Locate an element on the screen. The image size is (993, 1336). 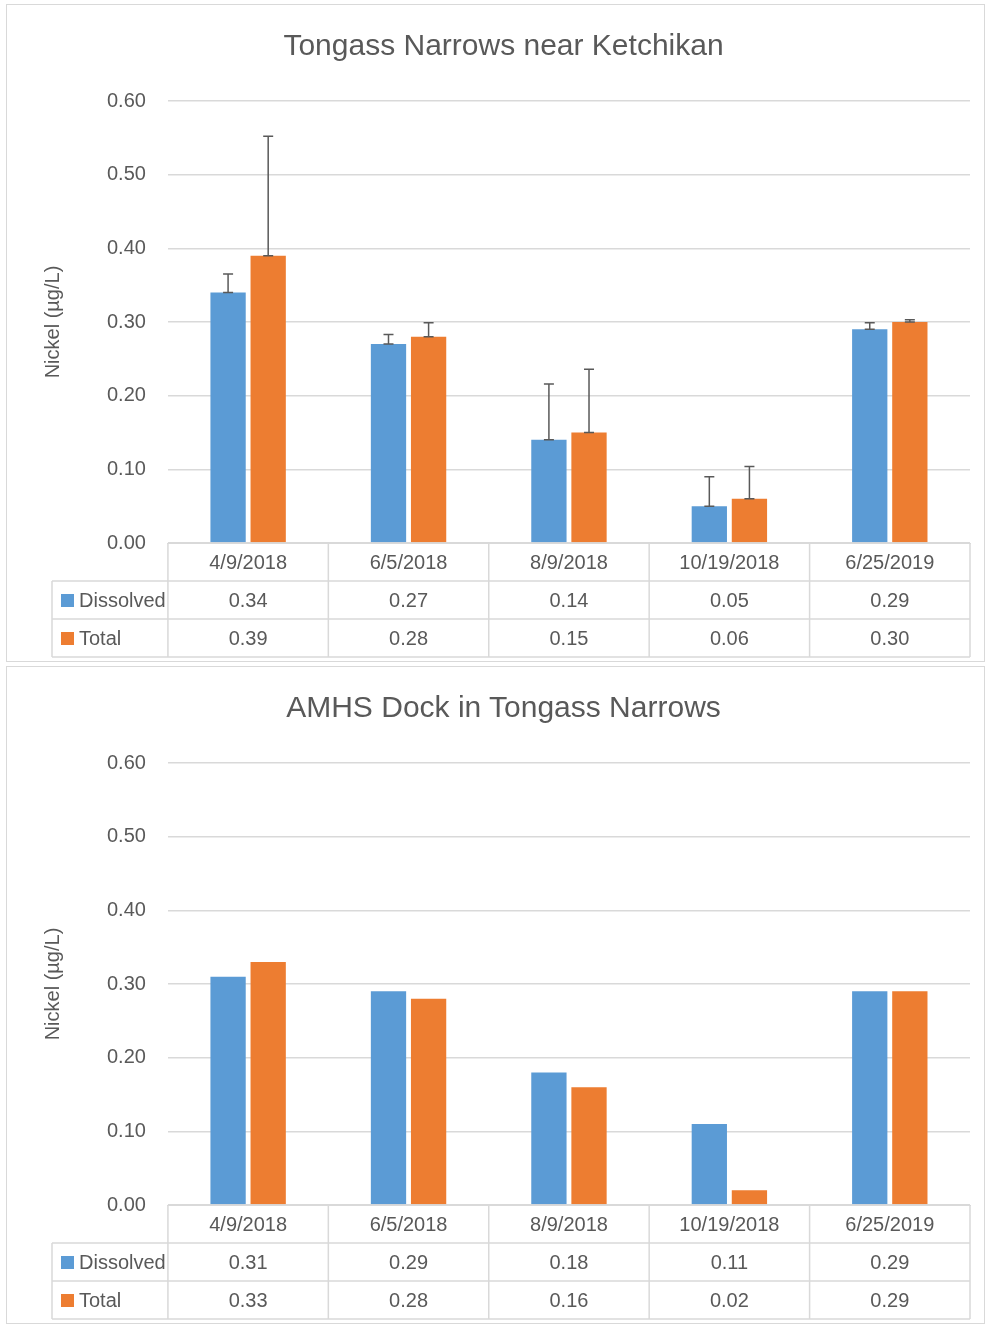
data-label: 0.39 is located at coordinates (248, 637).